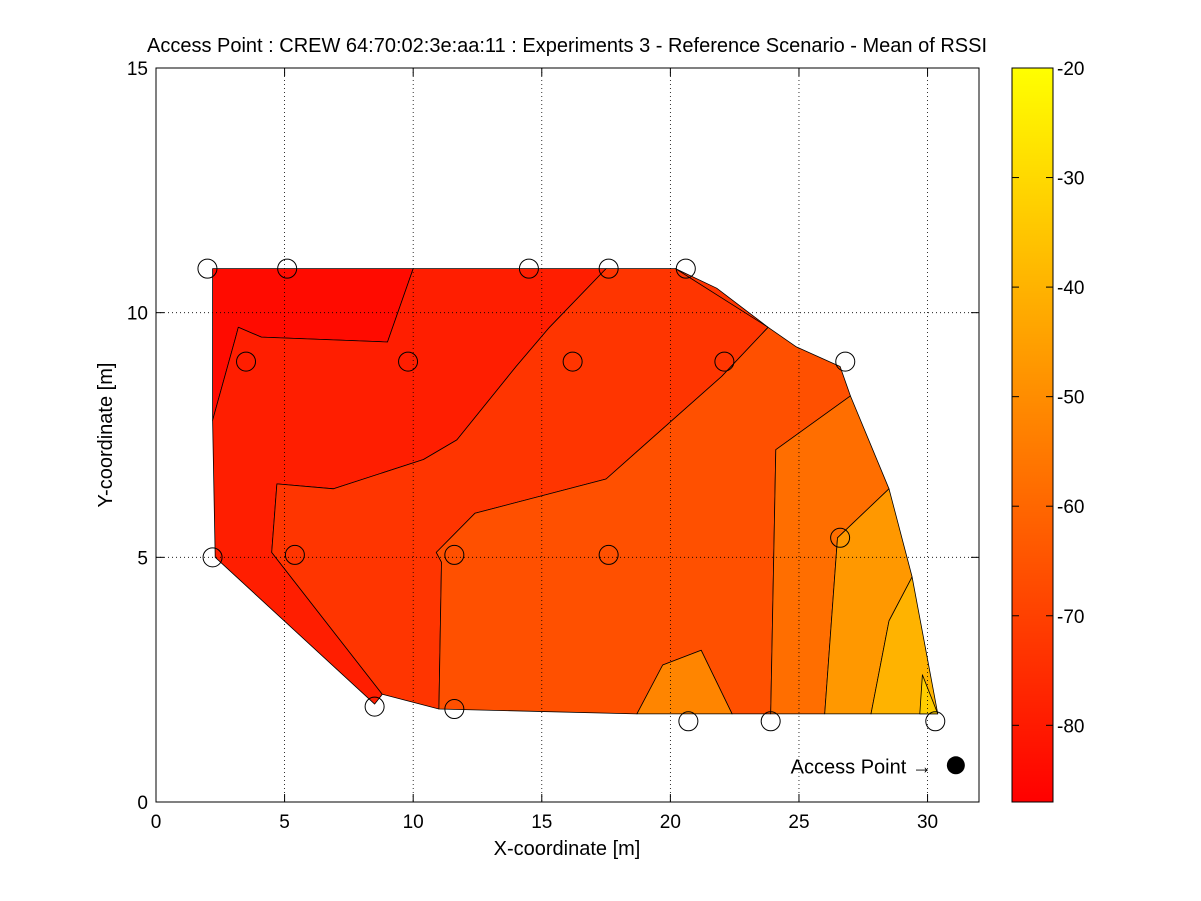 This screenshot has height=901, width=1201. Describe the element at coordinates (106, 435) in the screenshot. I see `y-axis-label: Y-coordinate [m]` at that location.